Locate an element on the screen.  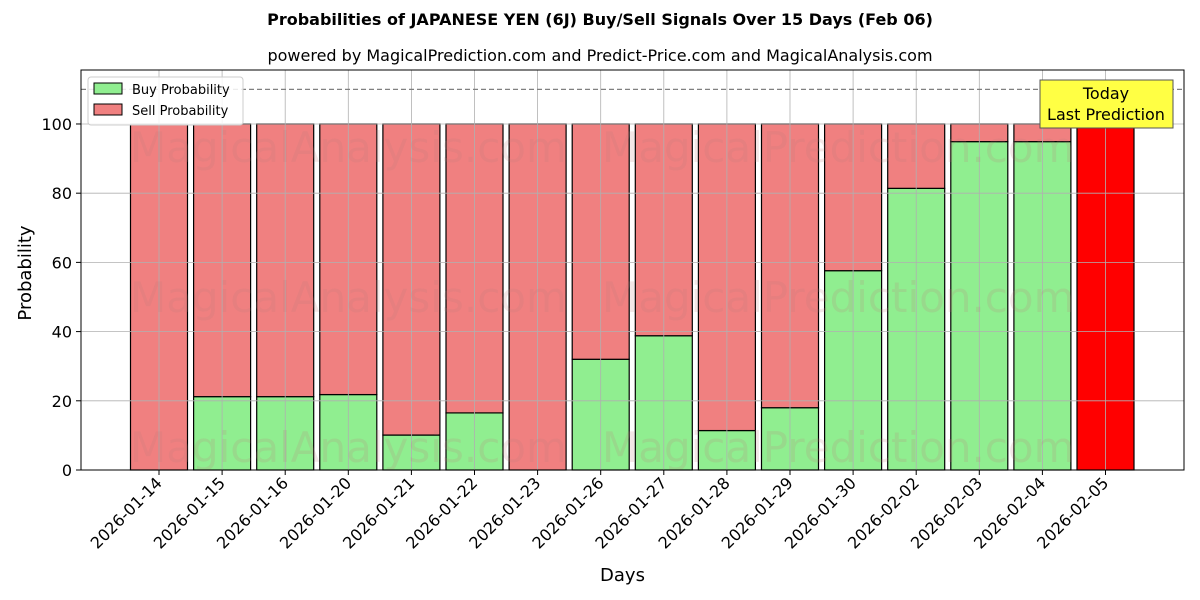
y-tick-label: 80 is located at coordinates (62, 193).